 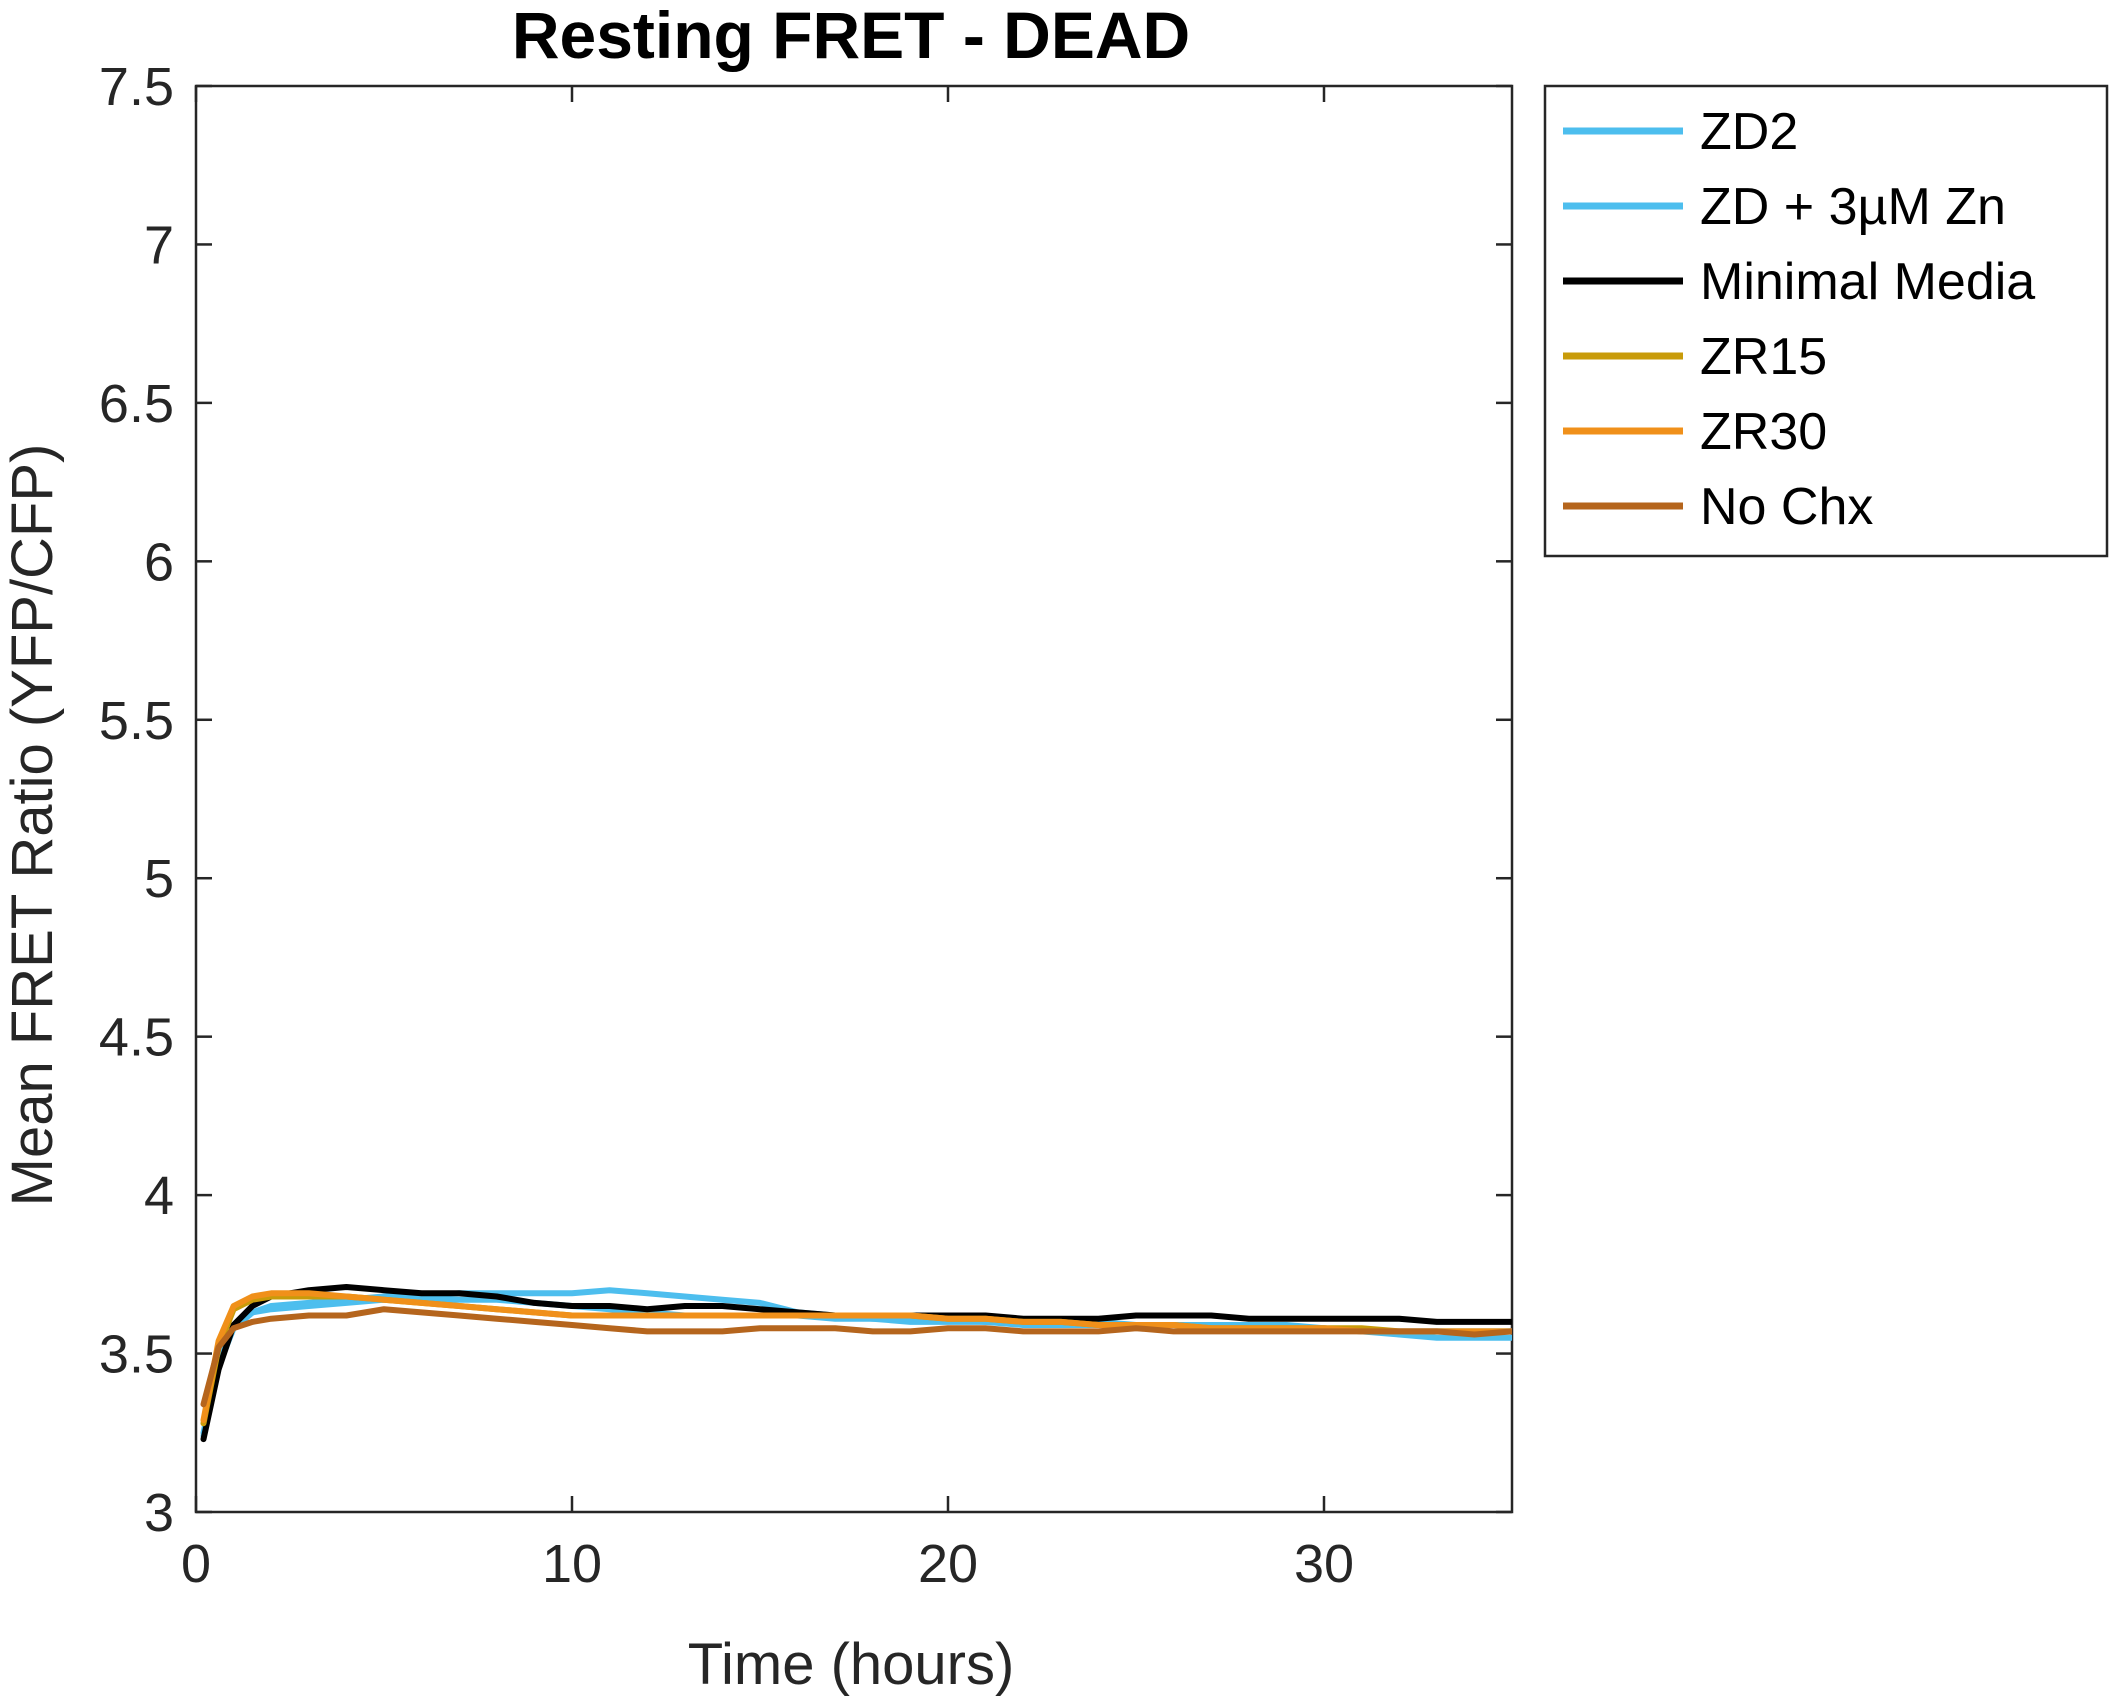 I want to click on x-tick-label: 30, so click(x=1324, y=1564).